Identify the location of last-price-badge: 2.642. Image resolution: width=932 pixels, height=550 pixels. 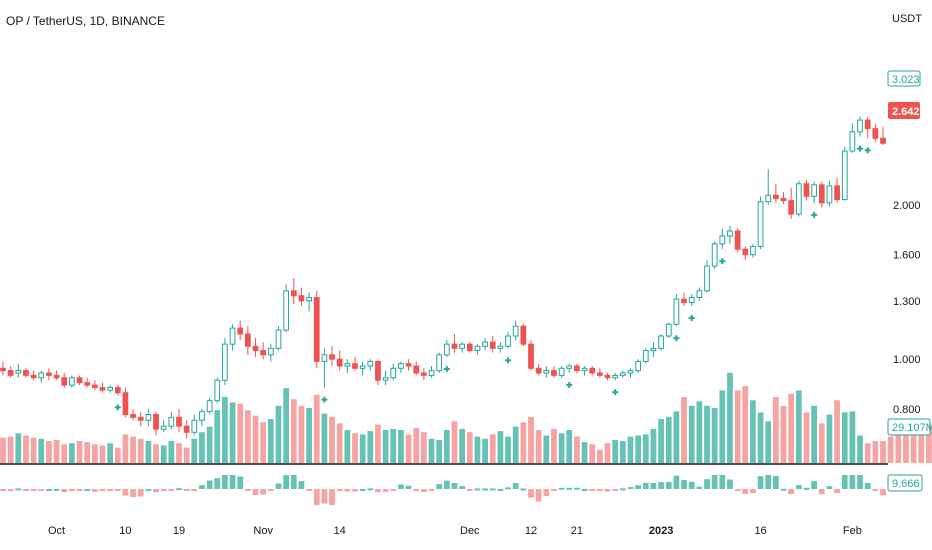
(904, 110).